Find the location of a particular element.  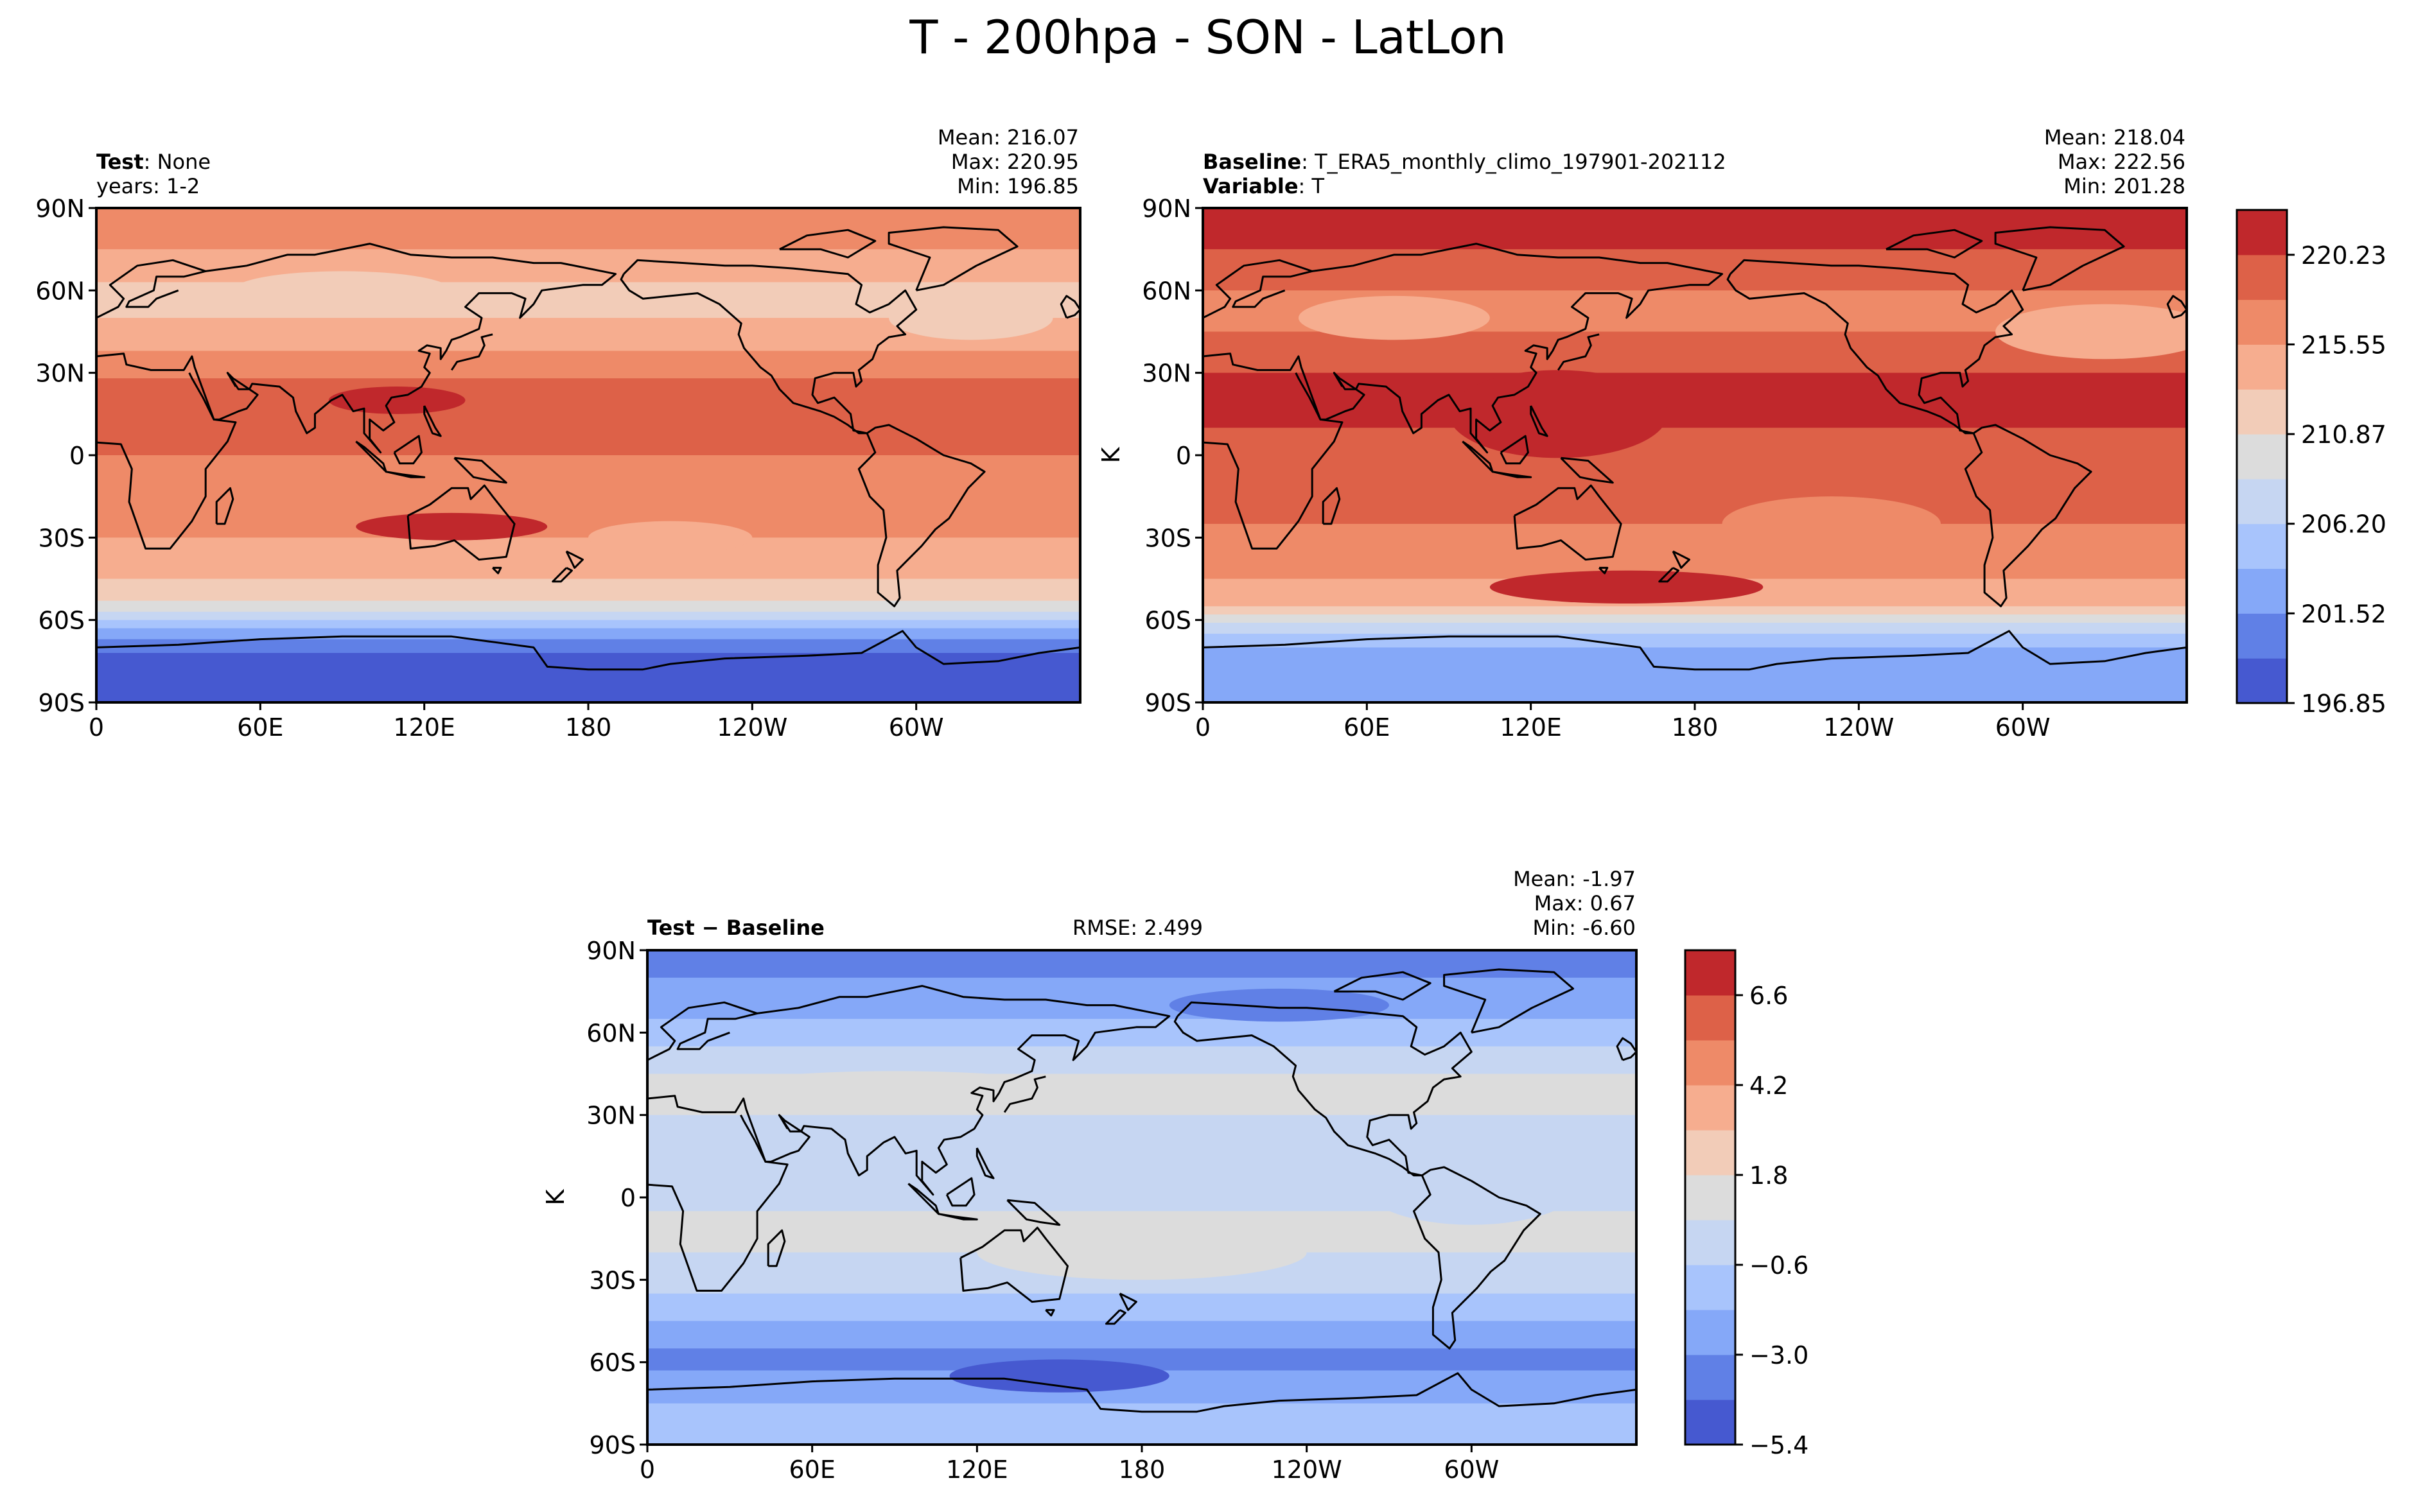

y-tick-label: 60S is located at coordinates (1168, 621).